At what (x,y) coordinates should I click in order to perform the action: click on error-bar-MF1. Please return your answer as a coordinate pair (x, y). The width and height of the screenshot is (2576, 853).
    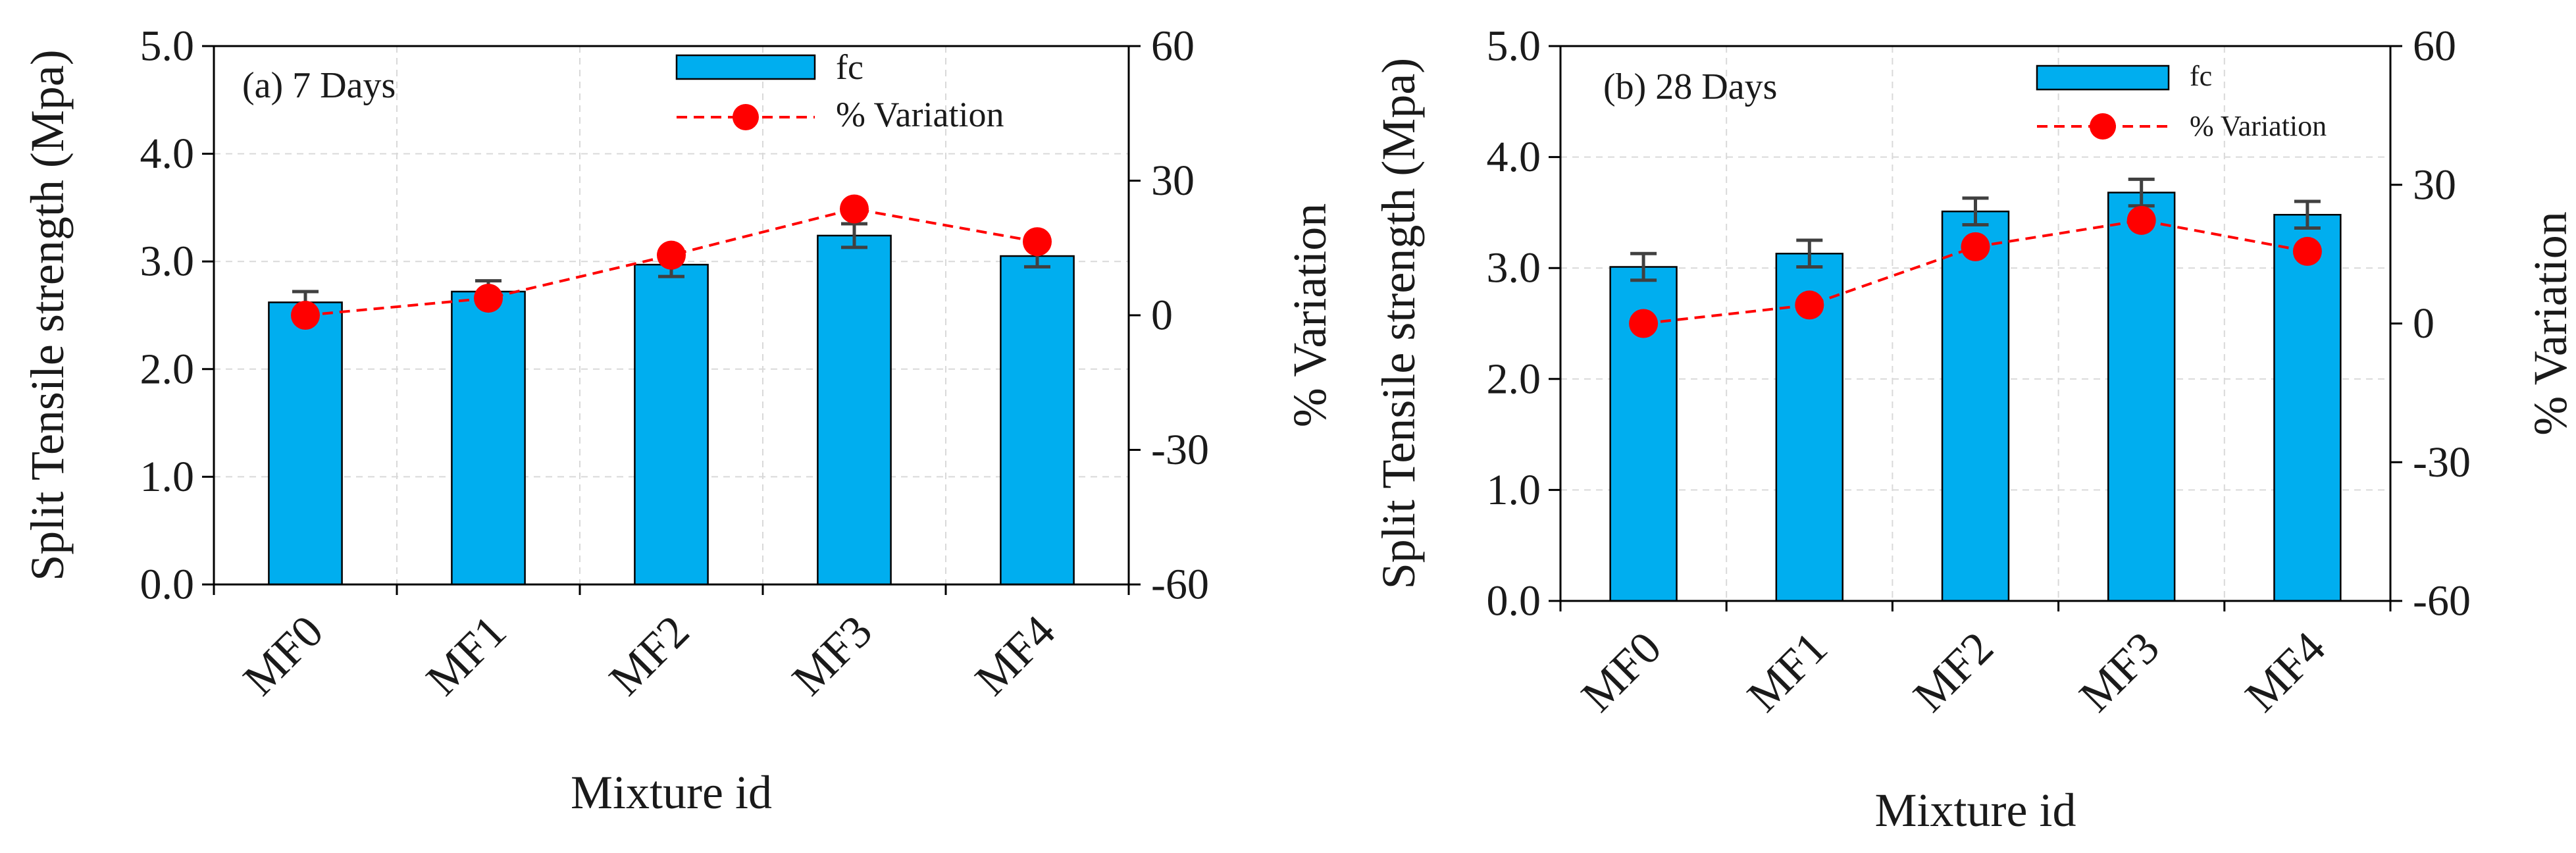
    Looking at the image, I should click on (1809, 253).